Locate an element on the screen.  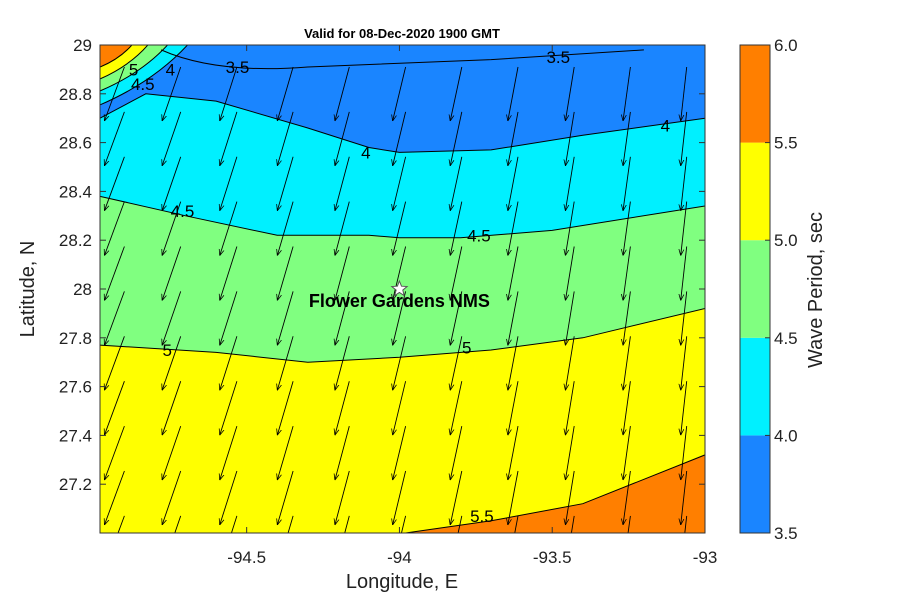
site-marker-group: Flower Gardens NMS is located at coordinates (399, 295).